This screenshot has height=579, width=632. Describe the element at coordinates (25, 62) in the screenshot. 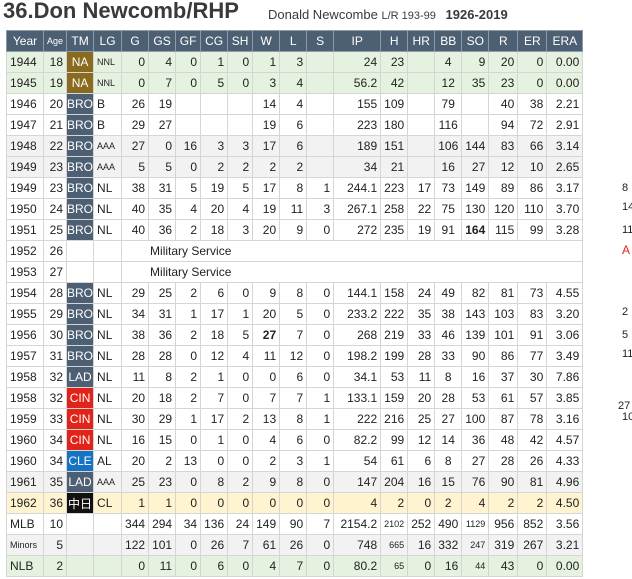

I see `cell-year: 1944` at that location.